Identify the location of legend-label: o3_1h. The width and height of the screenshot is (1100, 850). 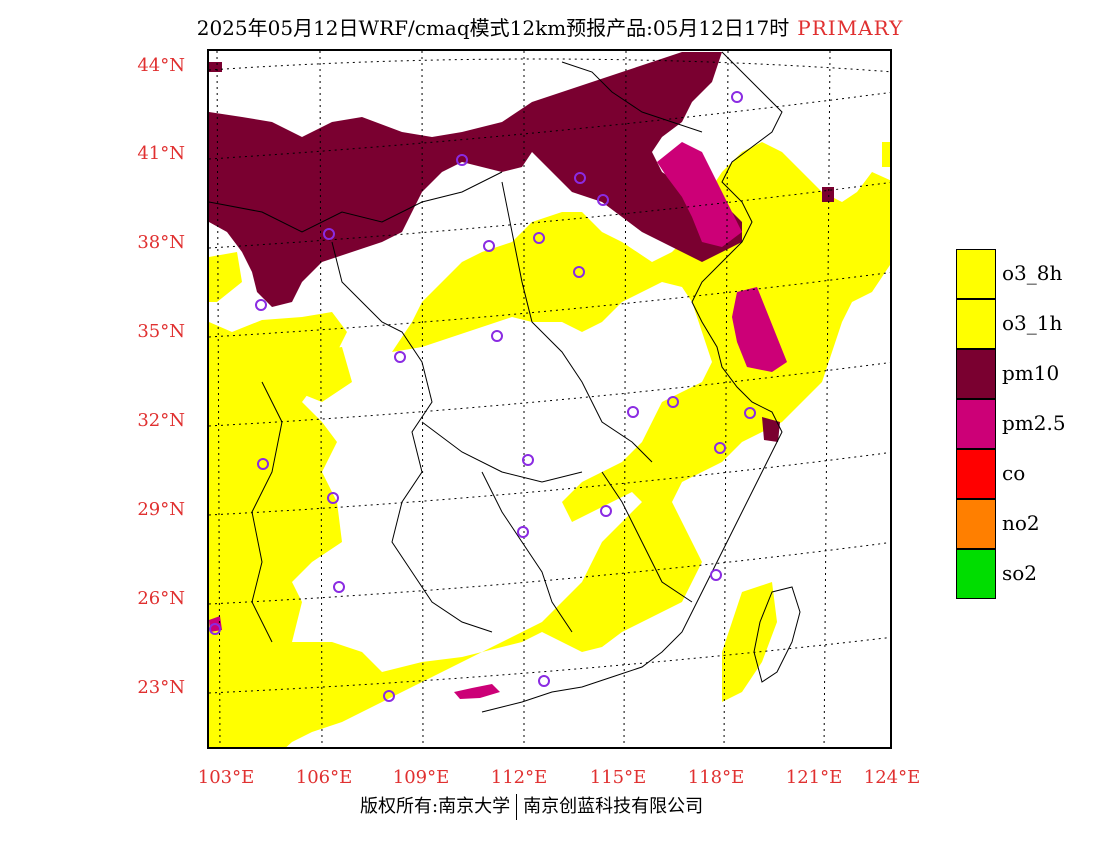
(1032, 323).